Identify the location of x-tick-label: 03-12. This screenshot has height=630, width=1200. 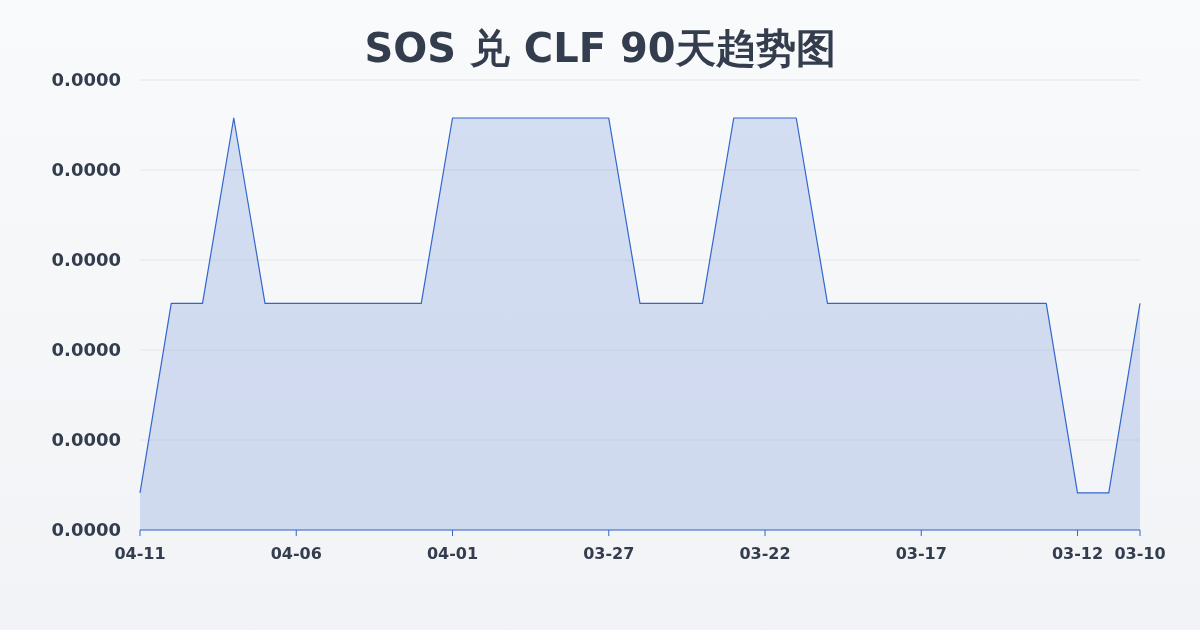
(1077, 553).